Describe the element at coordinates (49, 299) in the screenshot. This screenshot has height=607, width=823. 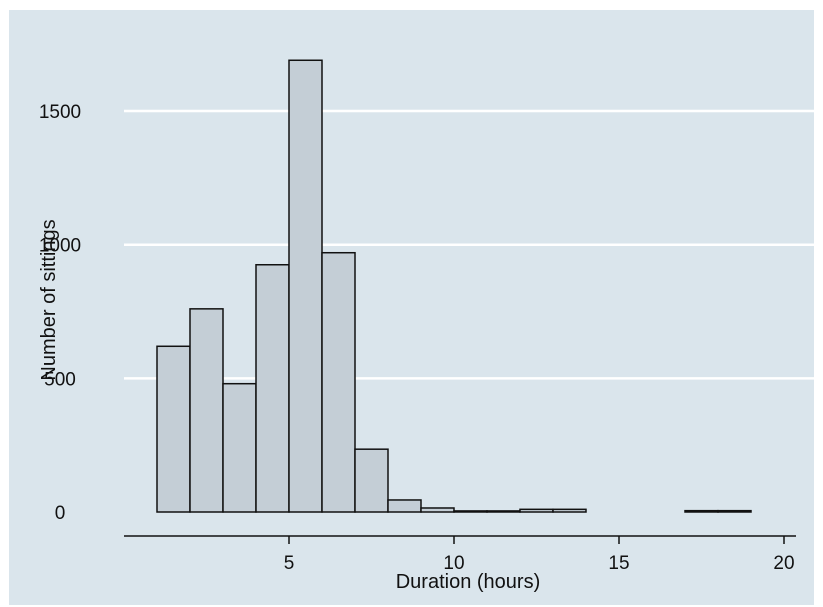
I see `y-axis-title: Number of sittings` at that location.